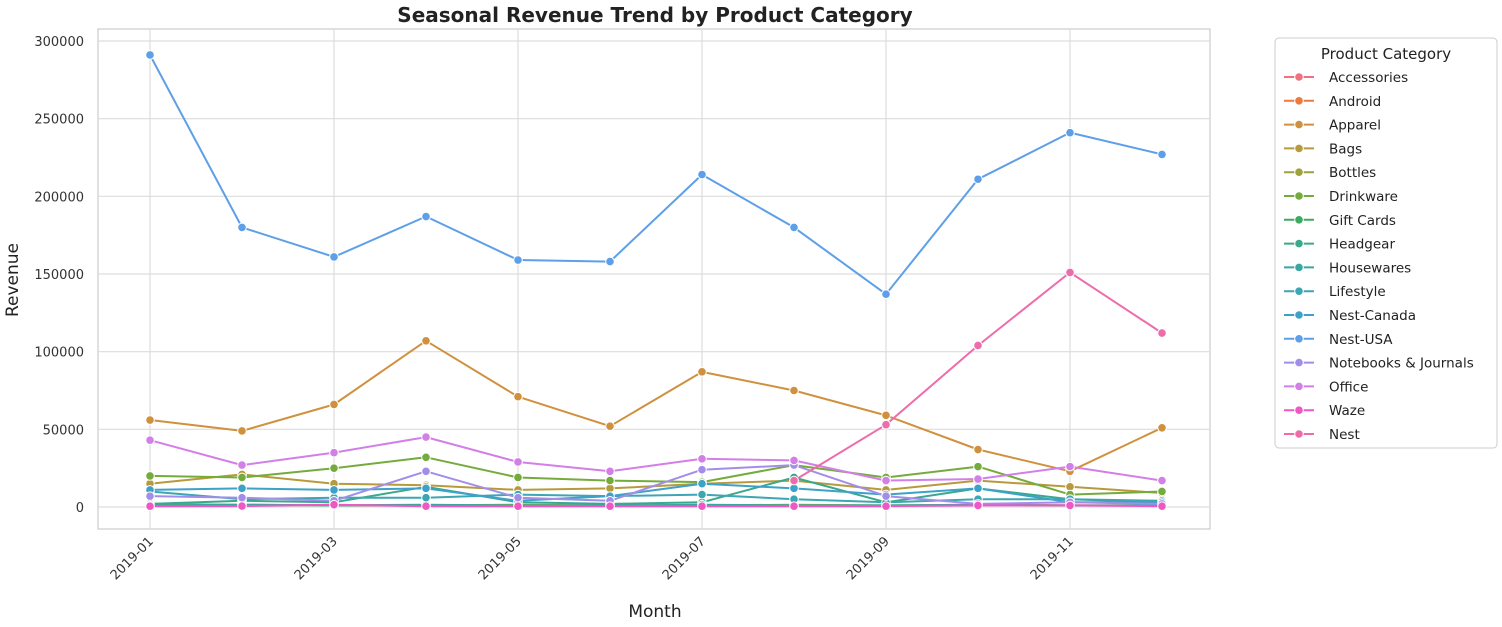 The width and height of the screenshot is (1502, 627). Describe the element at coordinates (1340, 221) in the screenshot. I see `legend-item: Gift Cards` at that location.